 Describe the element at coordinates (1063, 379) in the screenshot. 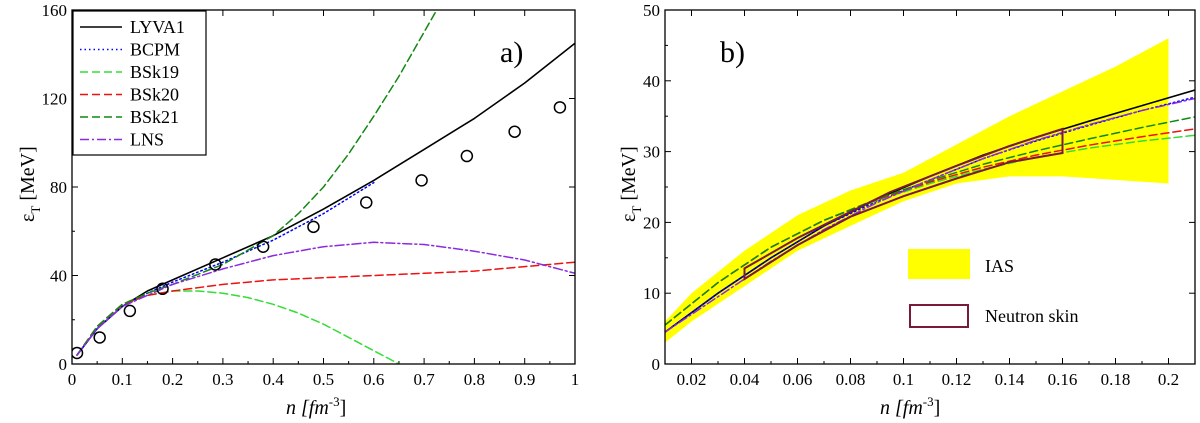

I see `b-xtick-label: 0.16` at that location.